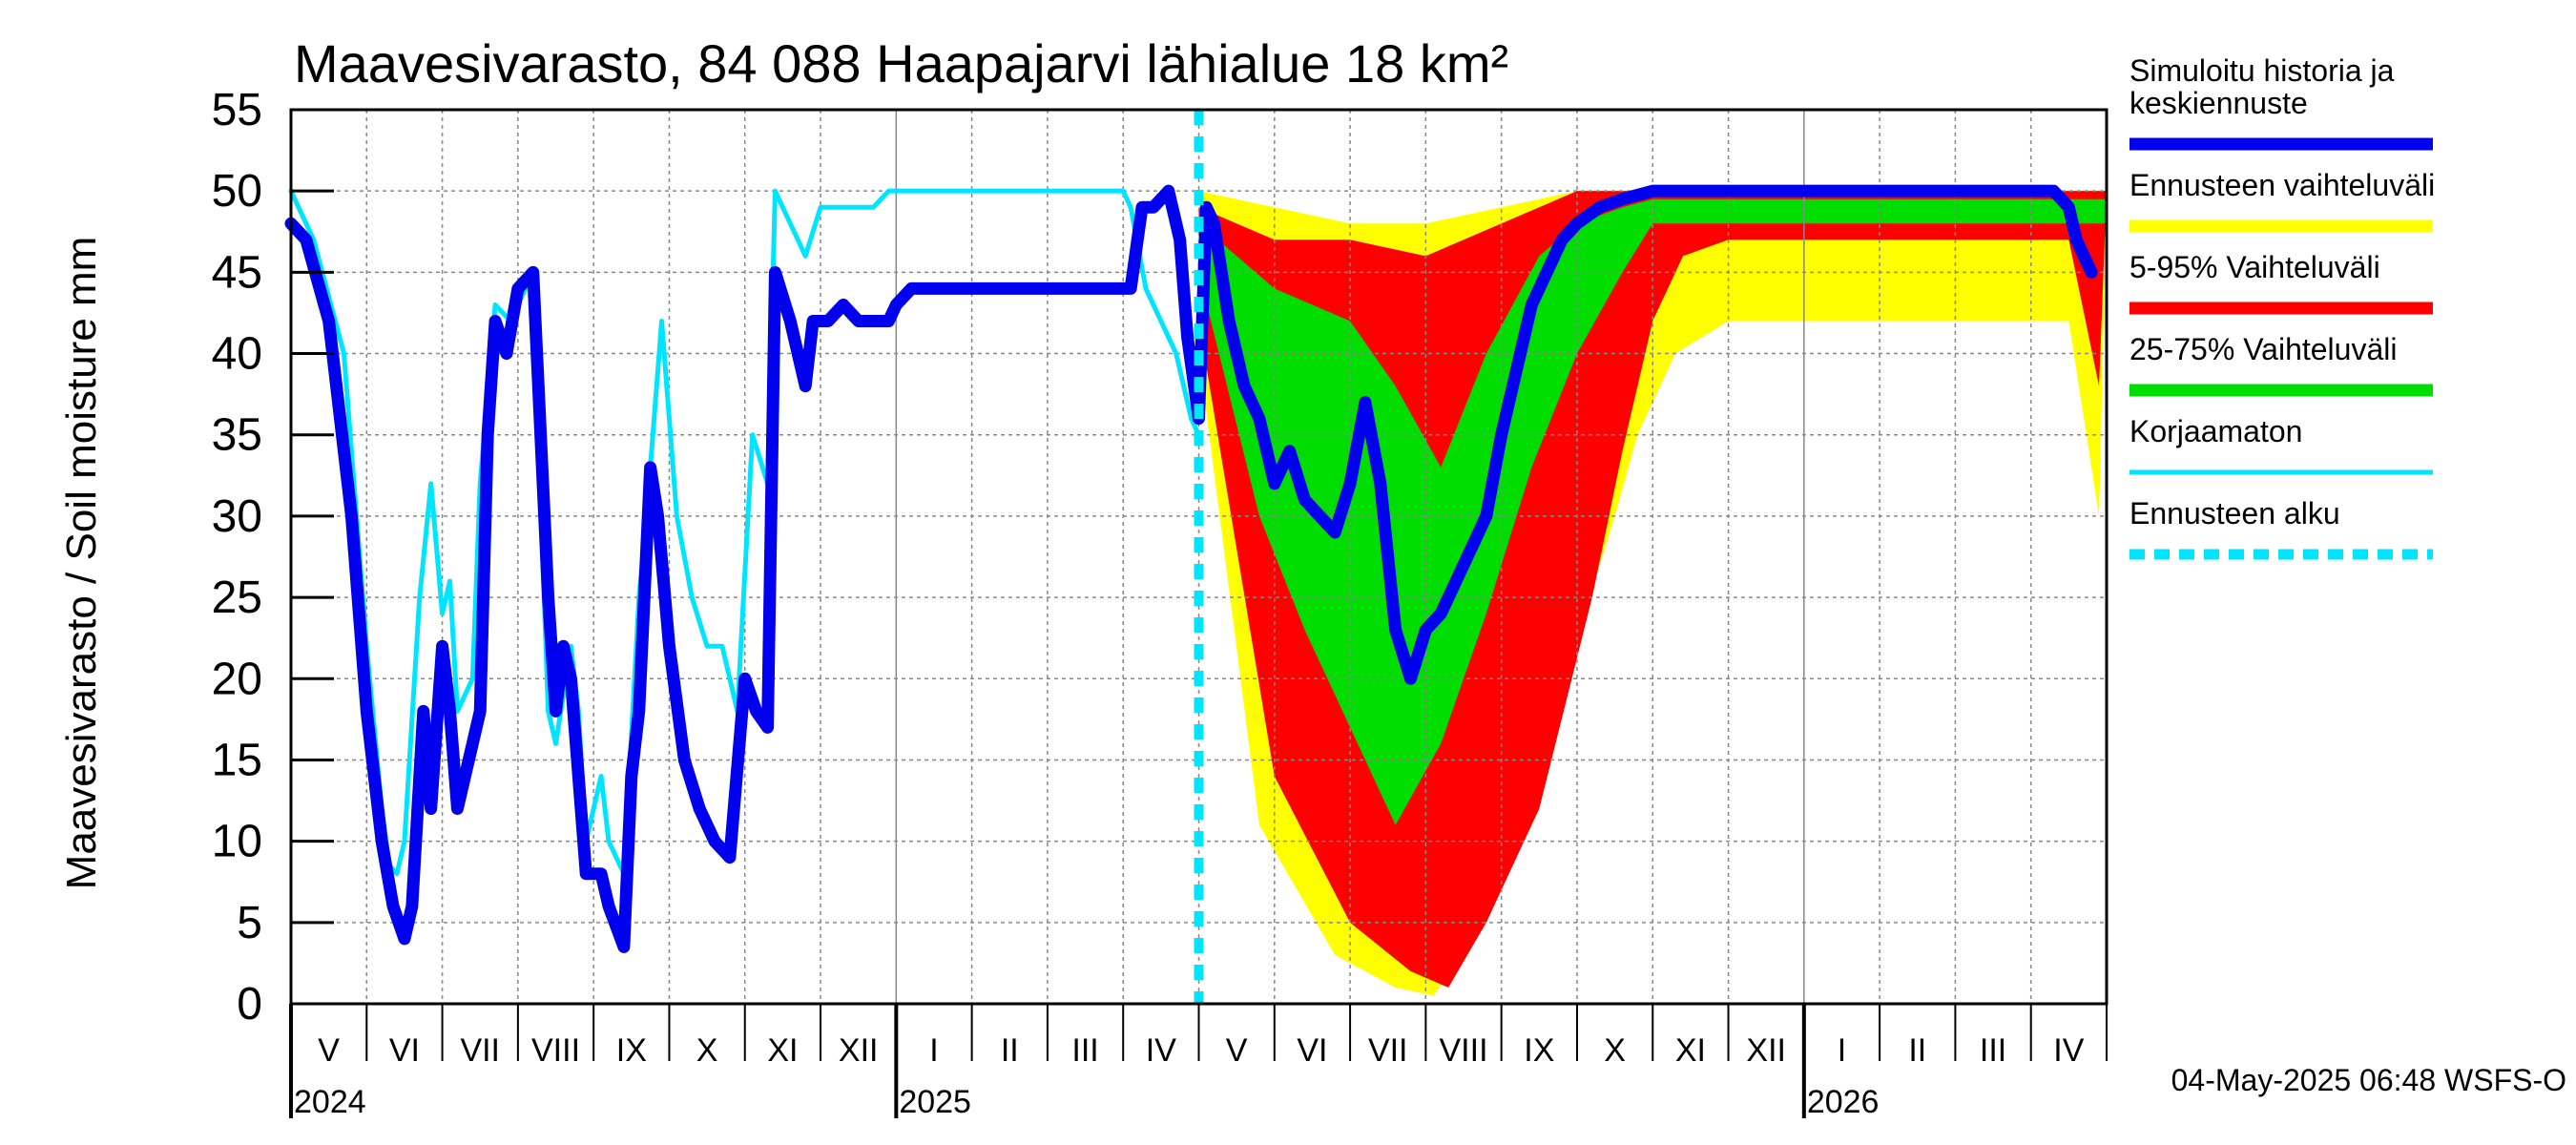 The image size is (2576, 1145). I want to click on month-label-18: XI, so click(1690, 1051).